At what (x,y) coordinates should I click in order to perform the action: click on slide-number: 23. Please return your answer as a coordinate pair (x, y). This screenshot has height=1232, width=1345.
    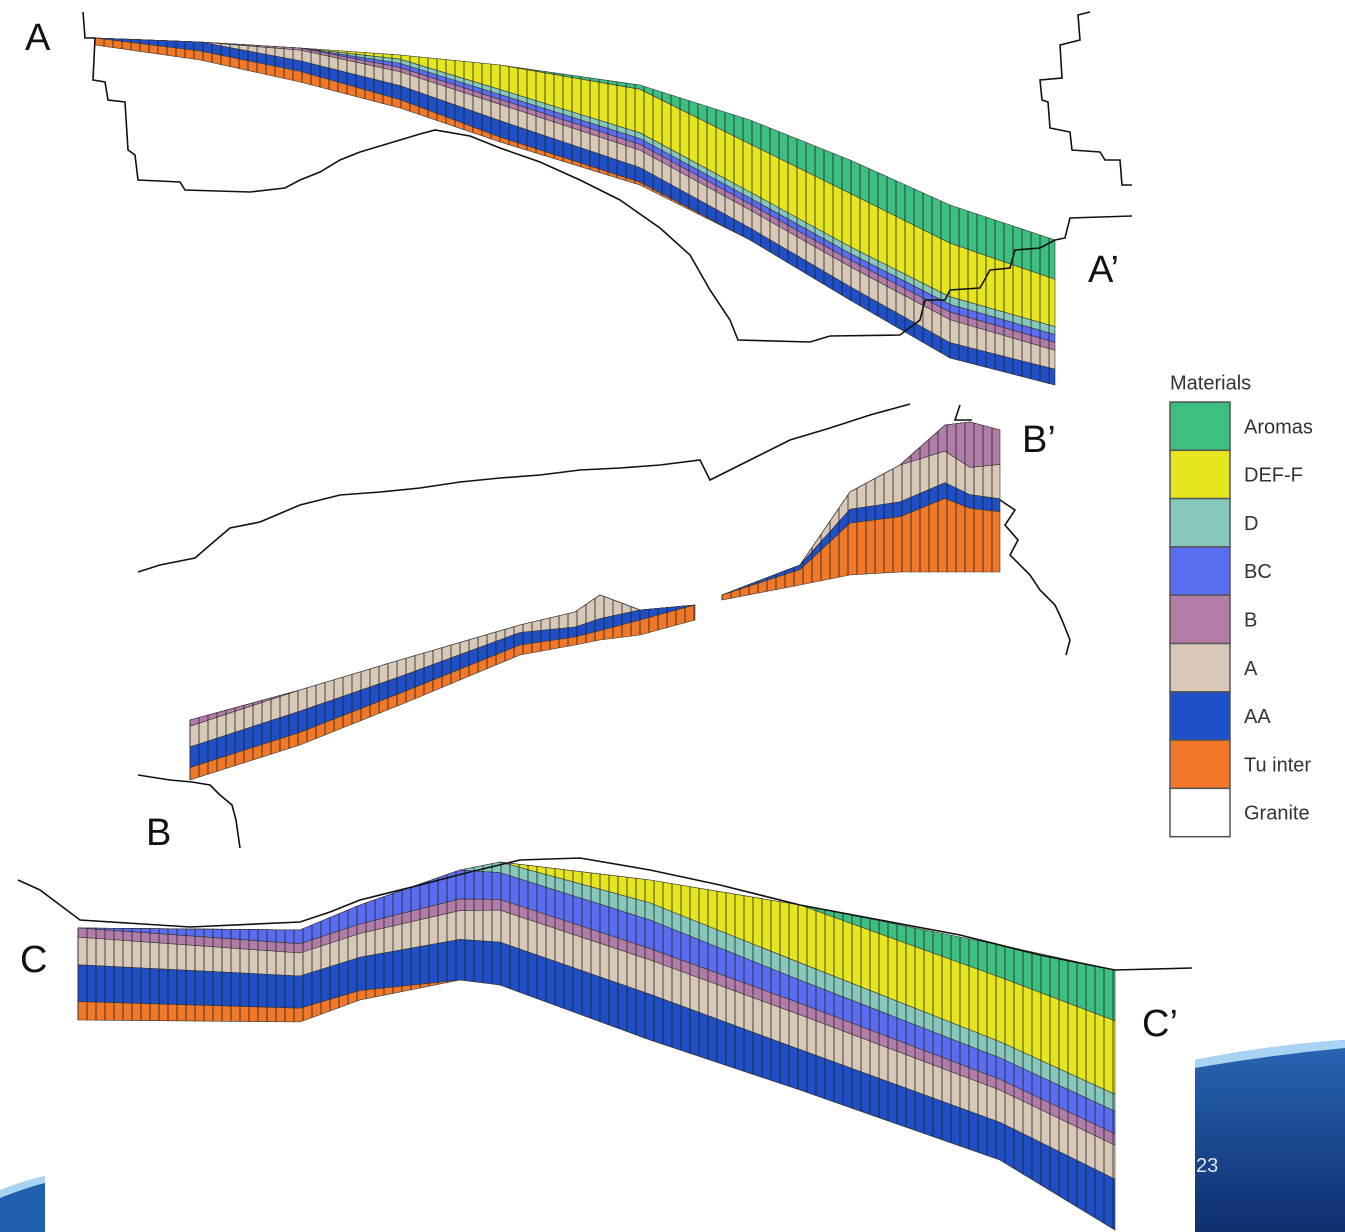
    Looking at the image, I should click on (1207, 1166).